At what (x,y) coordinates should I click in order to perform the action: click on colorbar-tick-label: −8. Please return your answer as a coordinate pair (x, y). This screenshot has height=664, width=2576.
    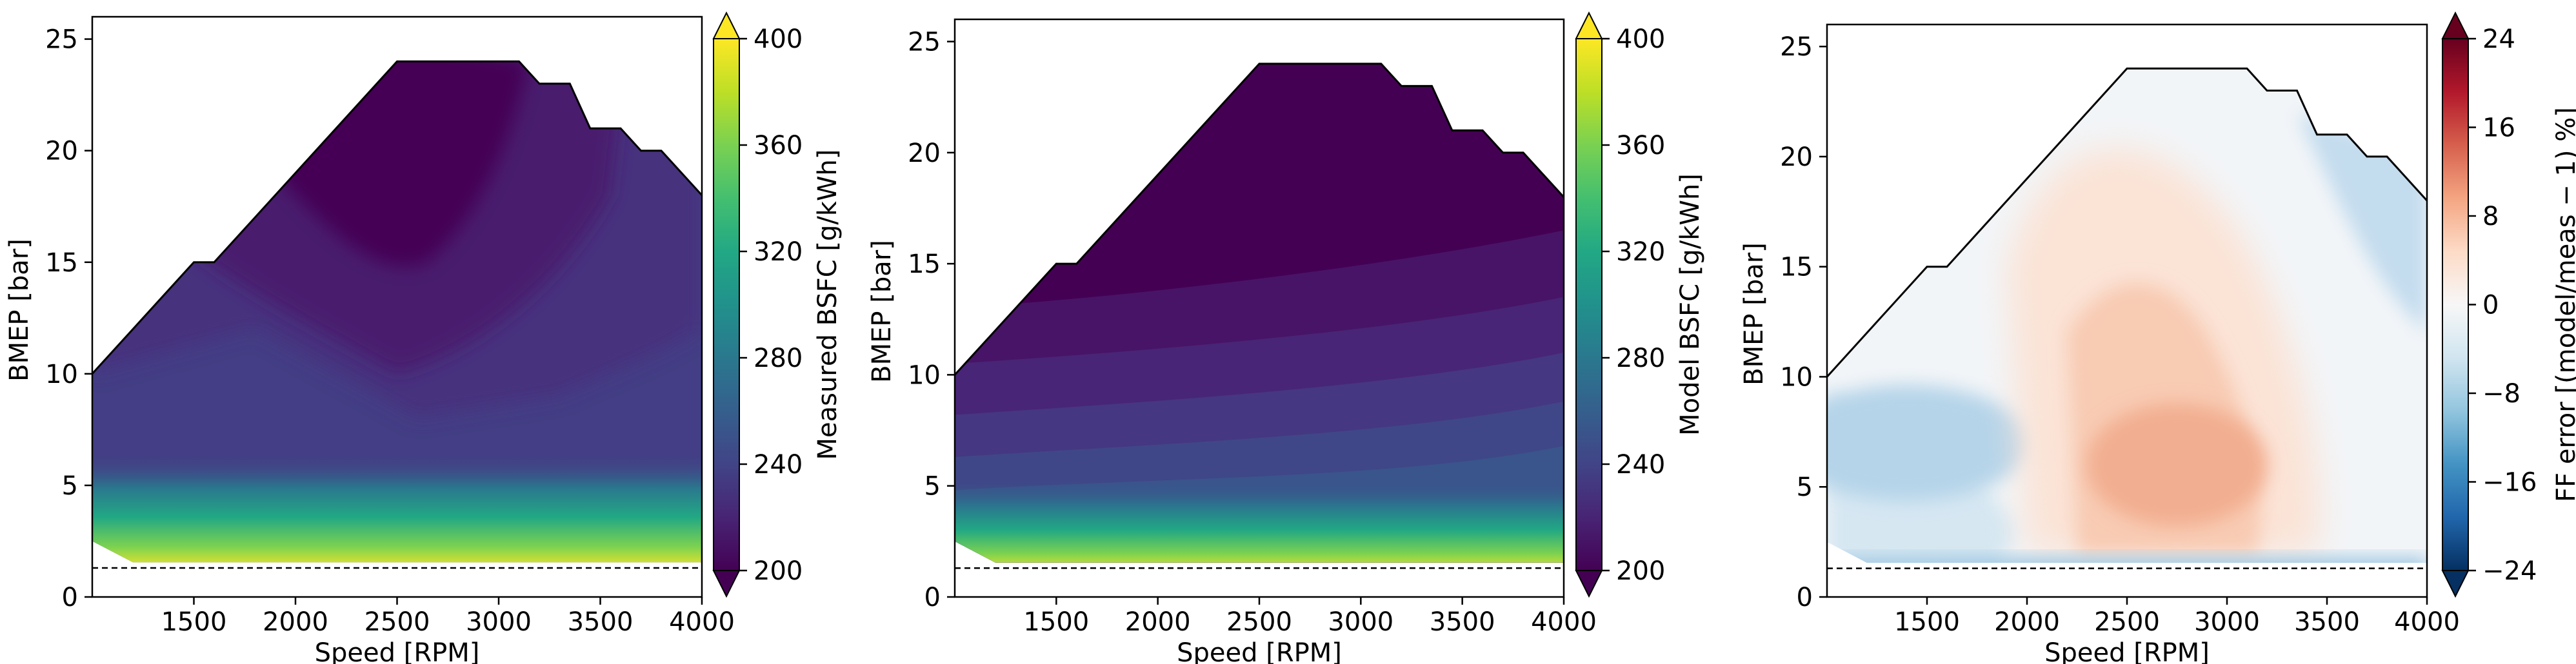
    Looking at the image, I should click on (2501, 394).